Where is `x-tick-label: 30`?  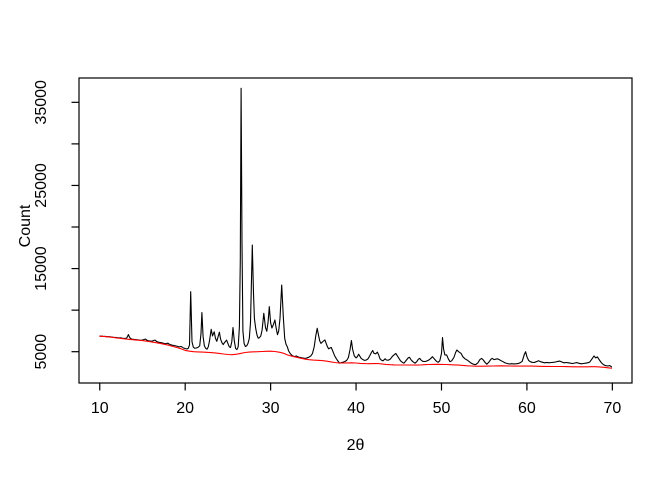 x-tick-label: 30 is located at coordinates (271, 408).